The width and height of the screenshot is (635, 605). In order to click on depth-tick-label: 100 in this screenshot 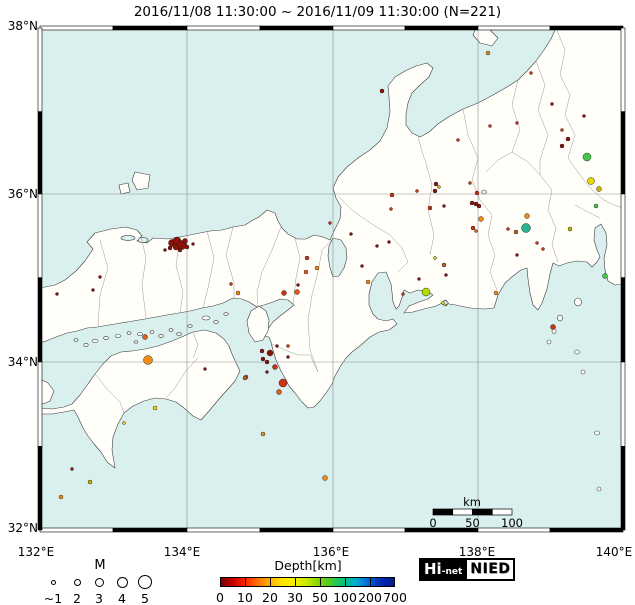, I will do `click(345, 597)`.